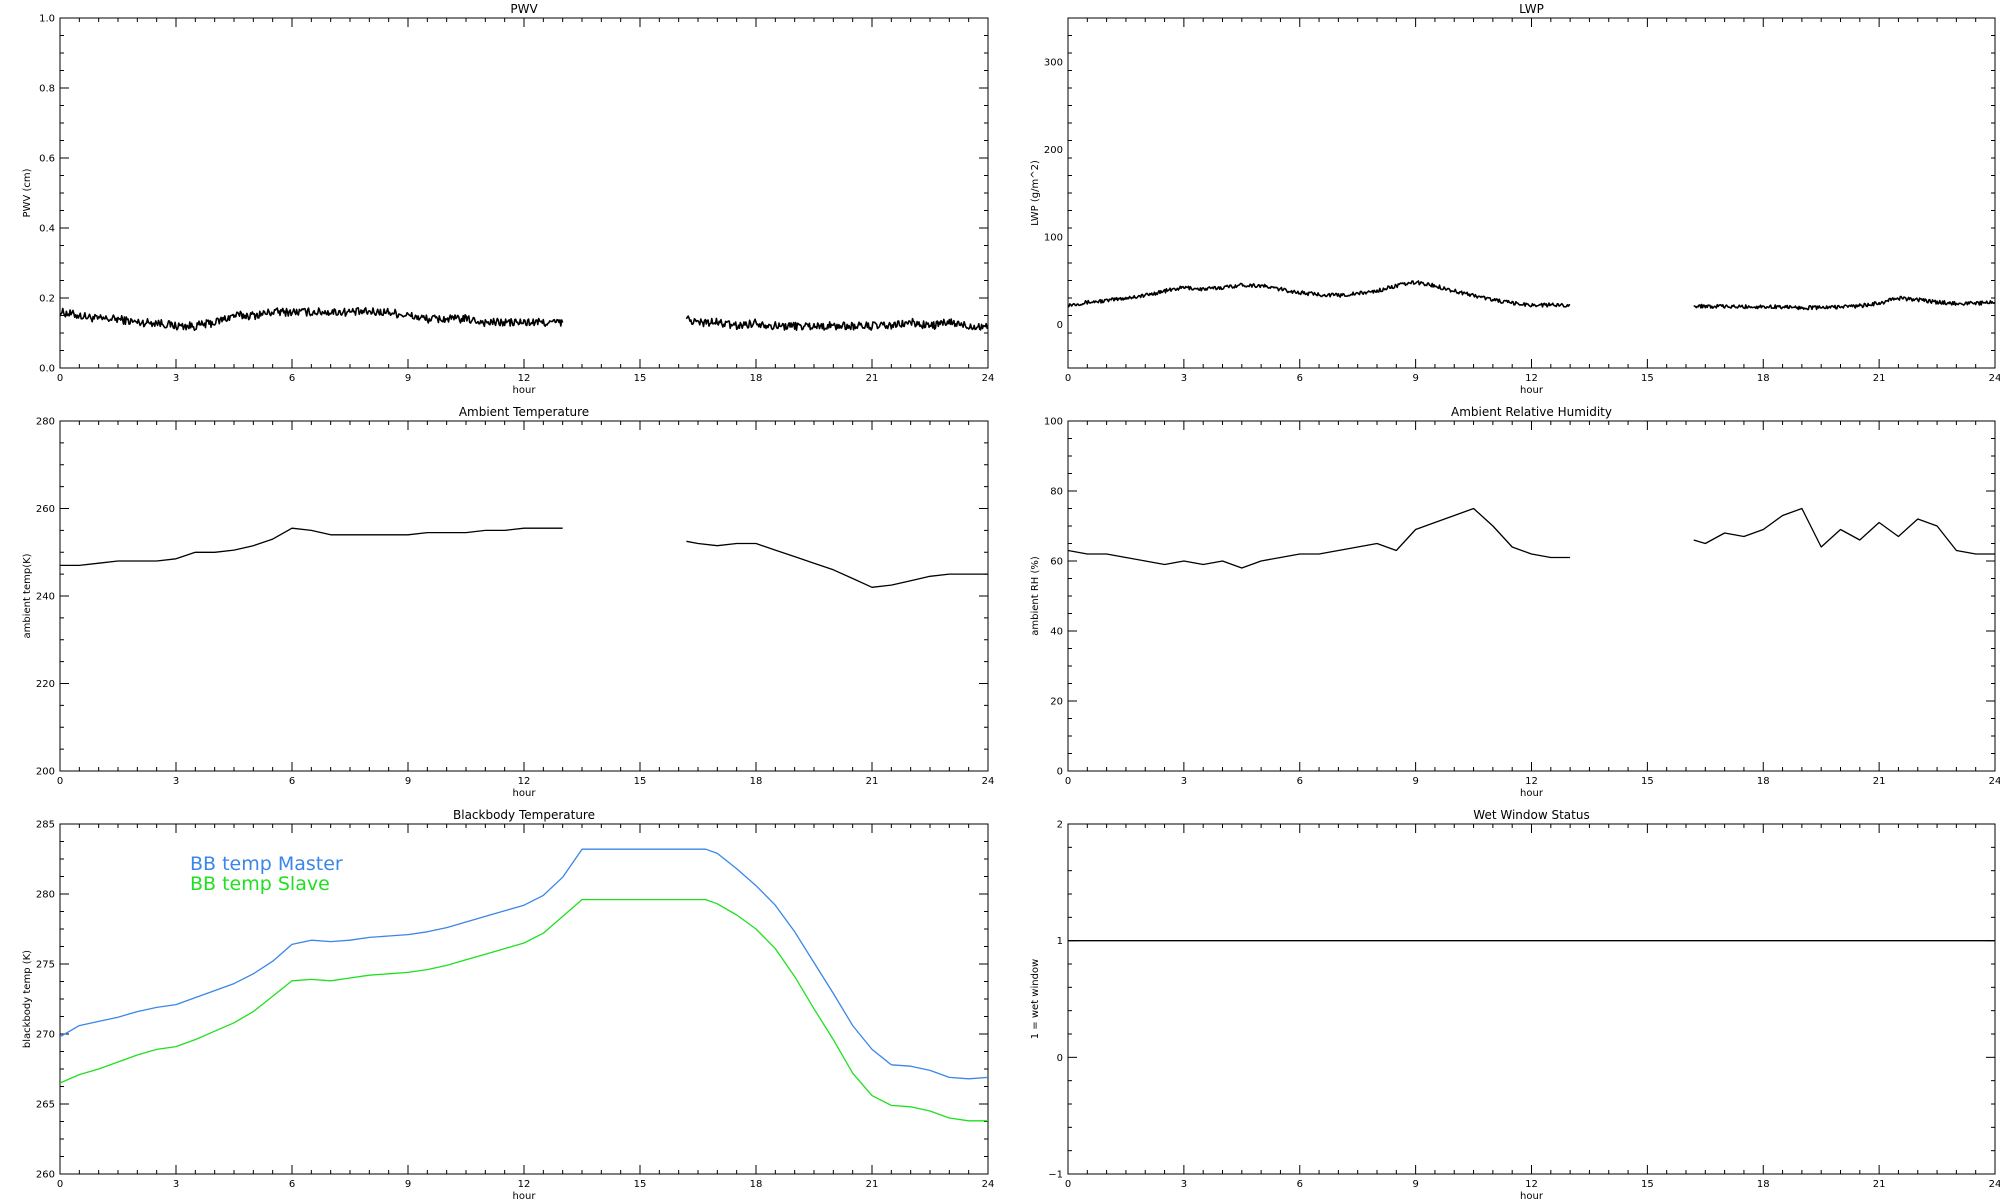  Describe the element at coordinates (1531, 815) in the screenshot. I see `chart-title: Wet Window Status` at that location.